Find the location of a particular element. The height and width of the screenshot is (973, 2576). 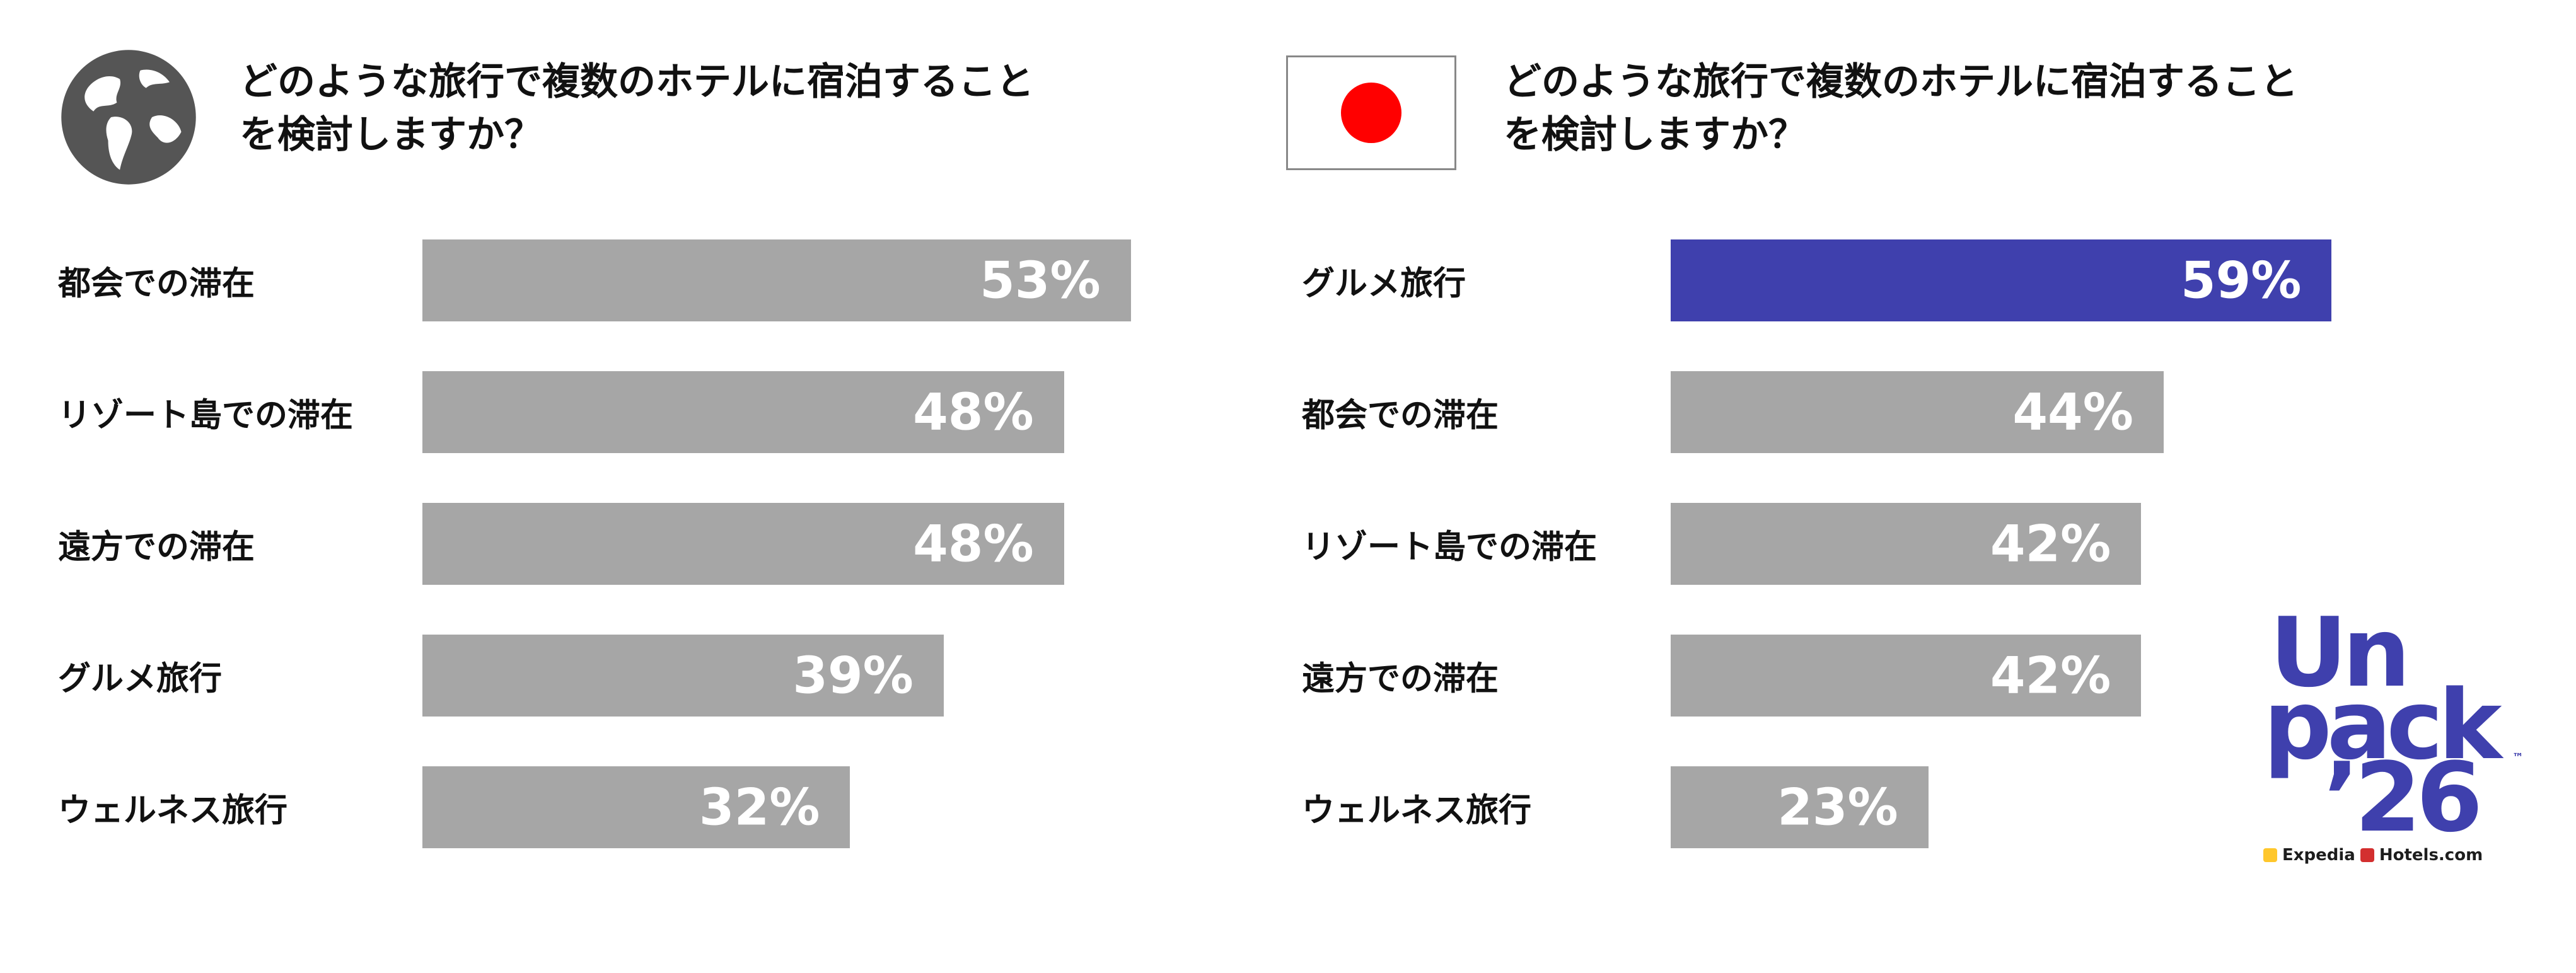

bar: 59% is located at coordinates (2001, 280).